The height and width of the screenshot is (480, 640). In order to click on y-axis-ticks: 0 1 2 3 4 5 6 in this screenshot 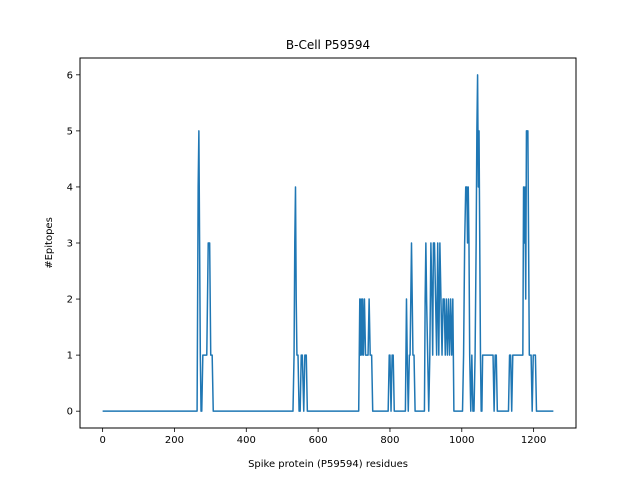, I will do `click(73, 244)`.